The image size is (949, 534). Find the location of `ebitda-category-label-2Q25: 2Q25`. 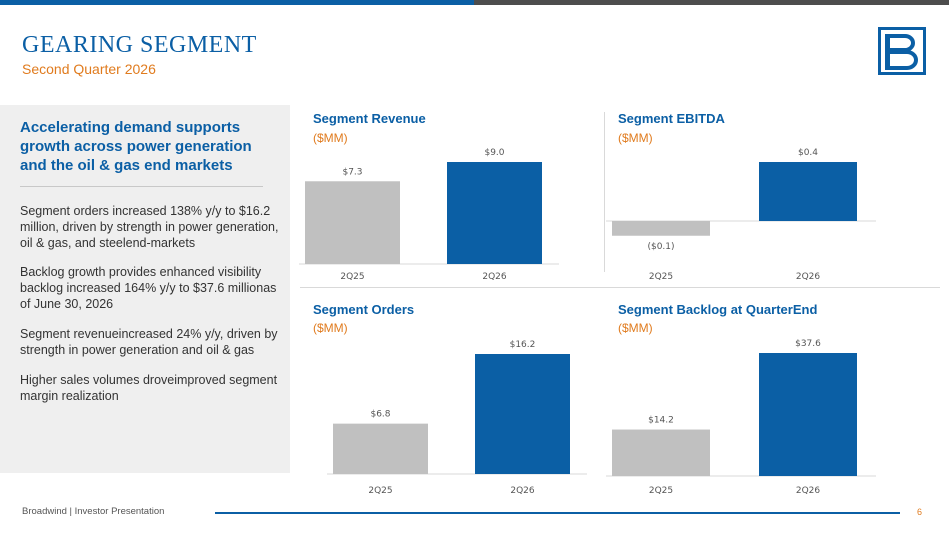

ebitda-category-label-2Q25: 2Q25 is located at coordinates (661, 277).